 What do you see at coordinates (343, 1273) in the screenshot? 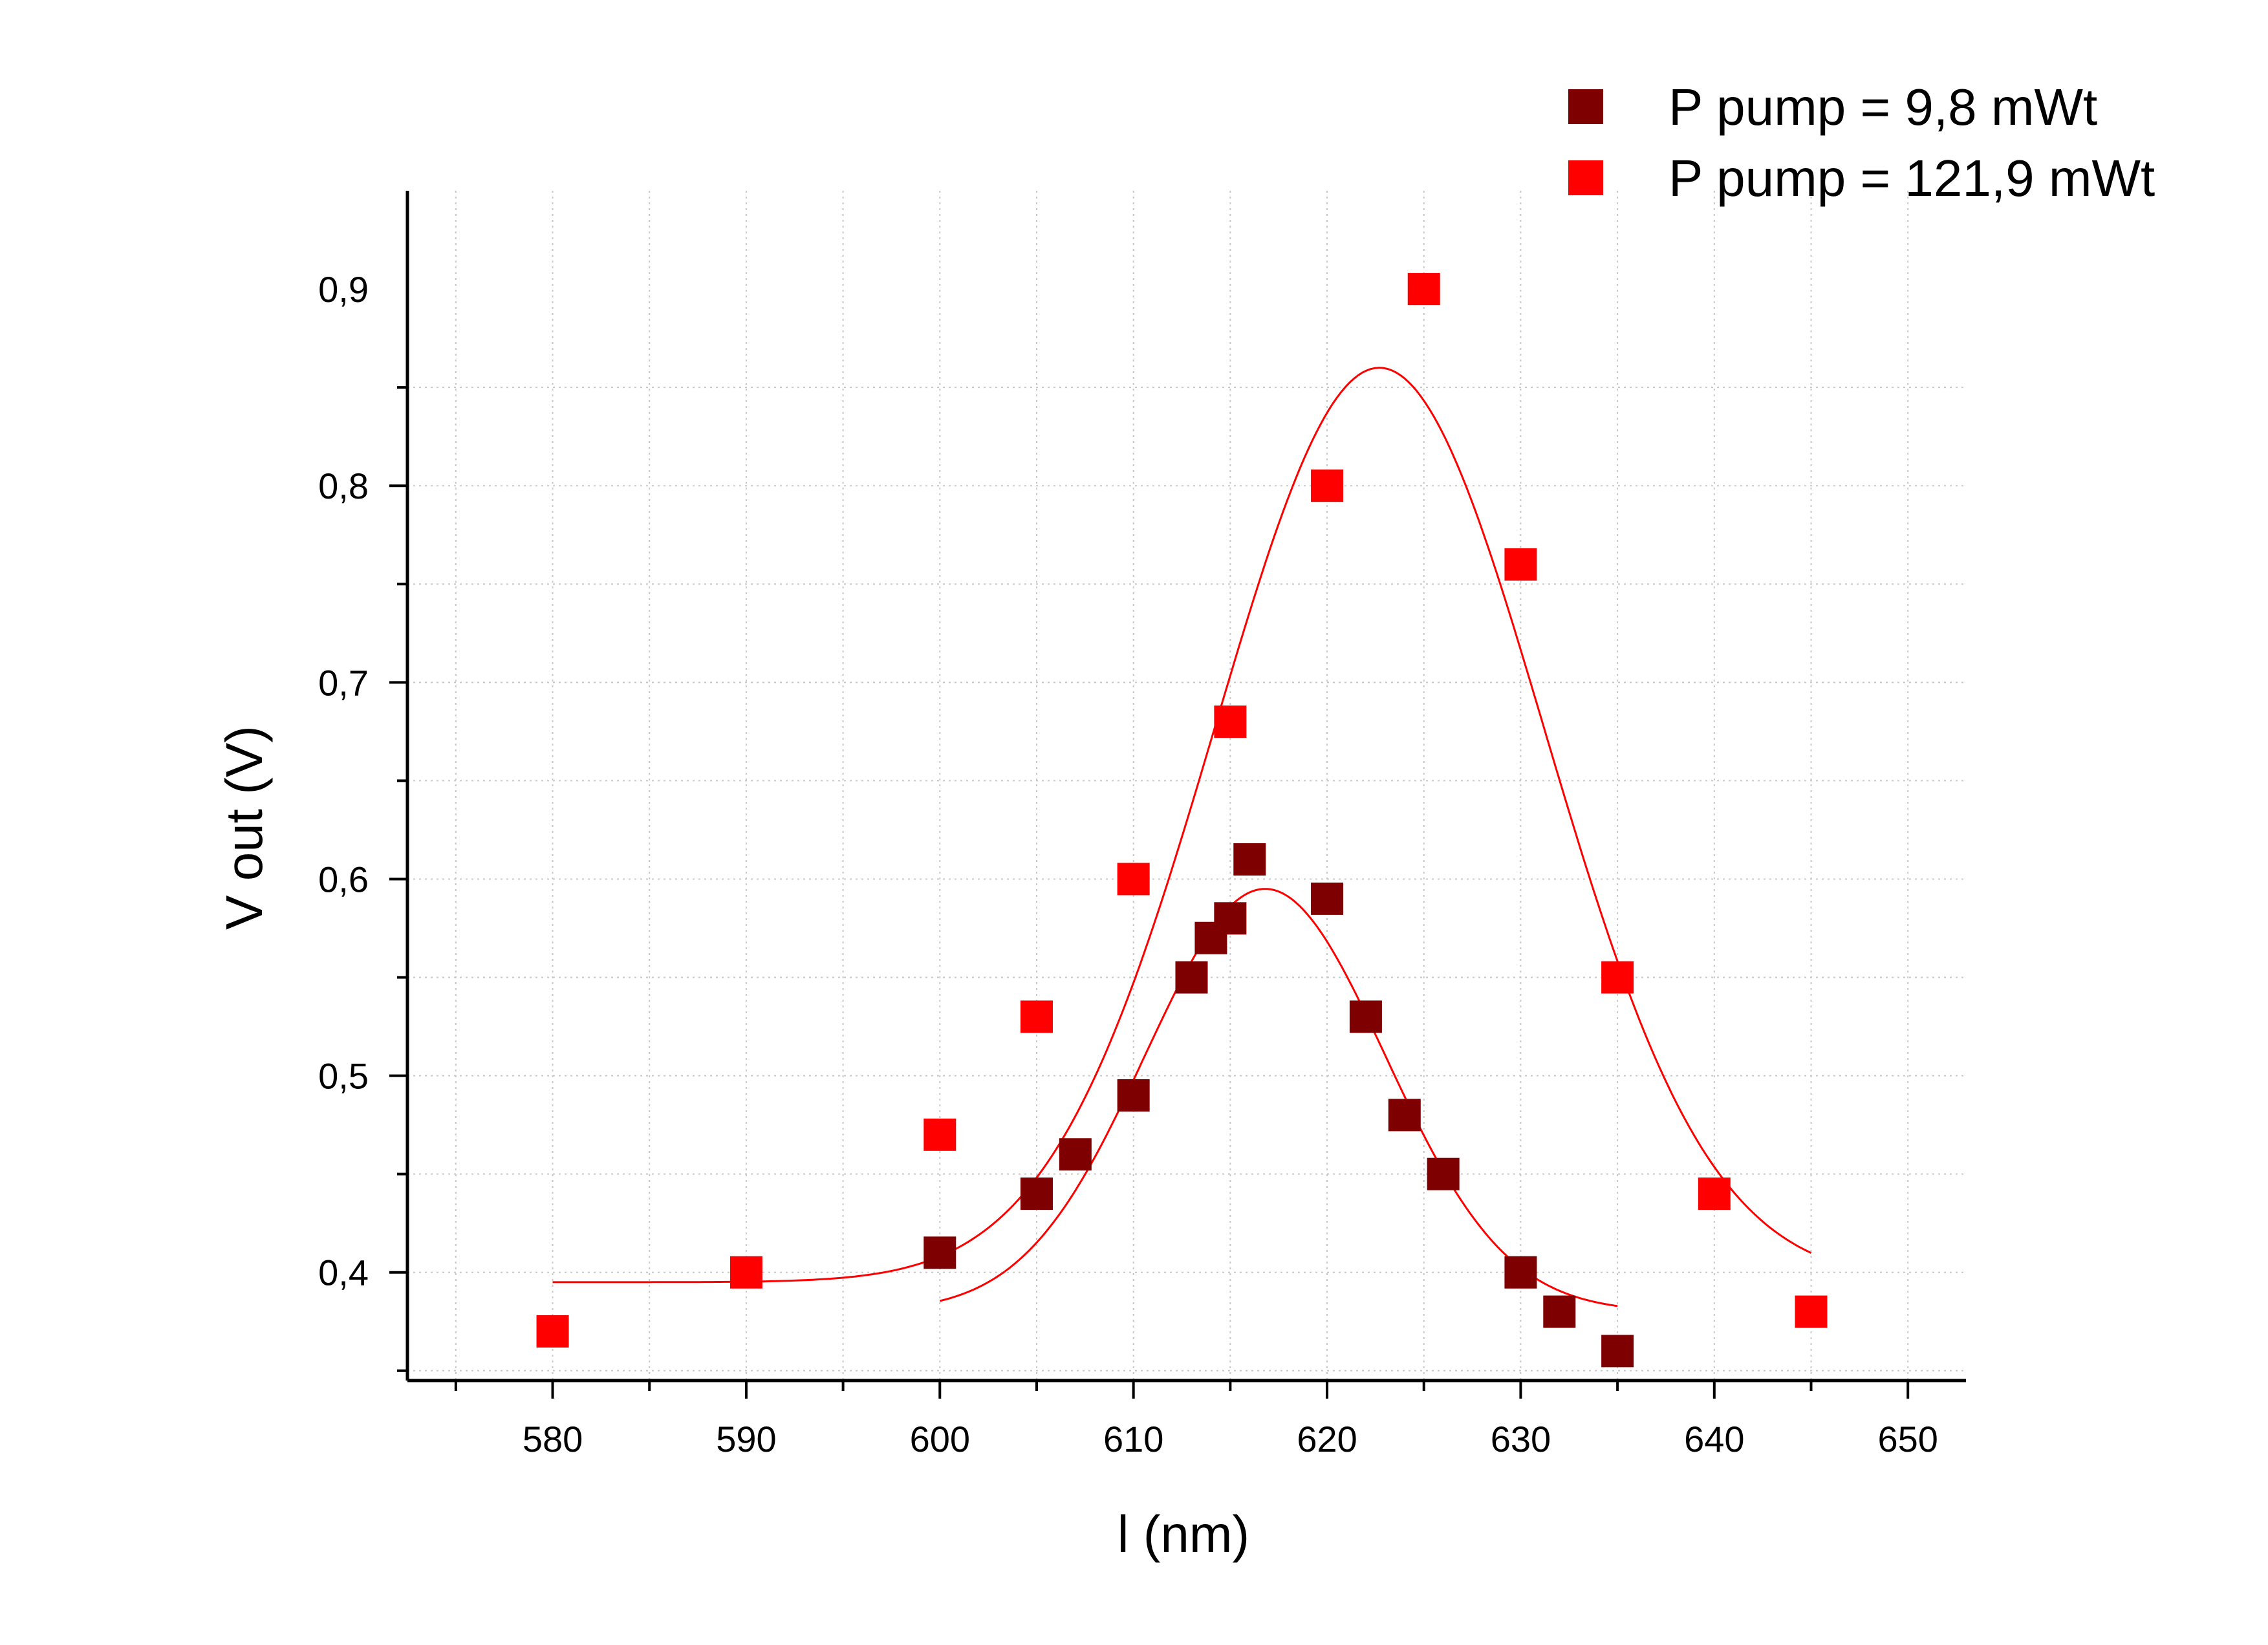
I see `y-tick-label: 0,4` at bounding box center [343, 1273].